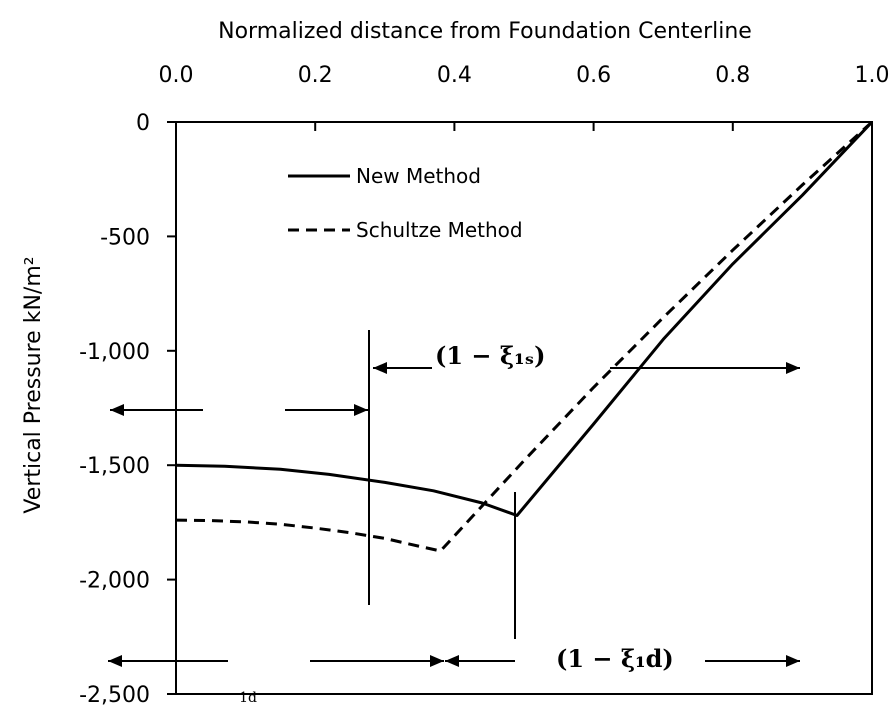 The height and width of the screenshot is (708, 892). Describe the element at coordinates (402, 368) in the screenshot. I see `arrow-xi1s-left` at that location.